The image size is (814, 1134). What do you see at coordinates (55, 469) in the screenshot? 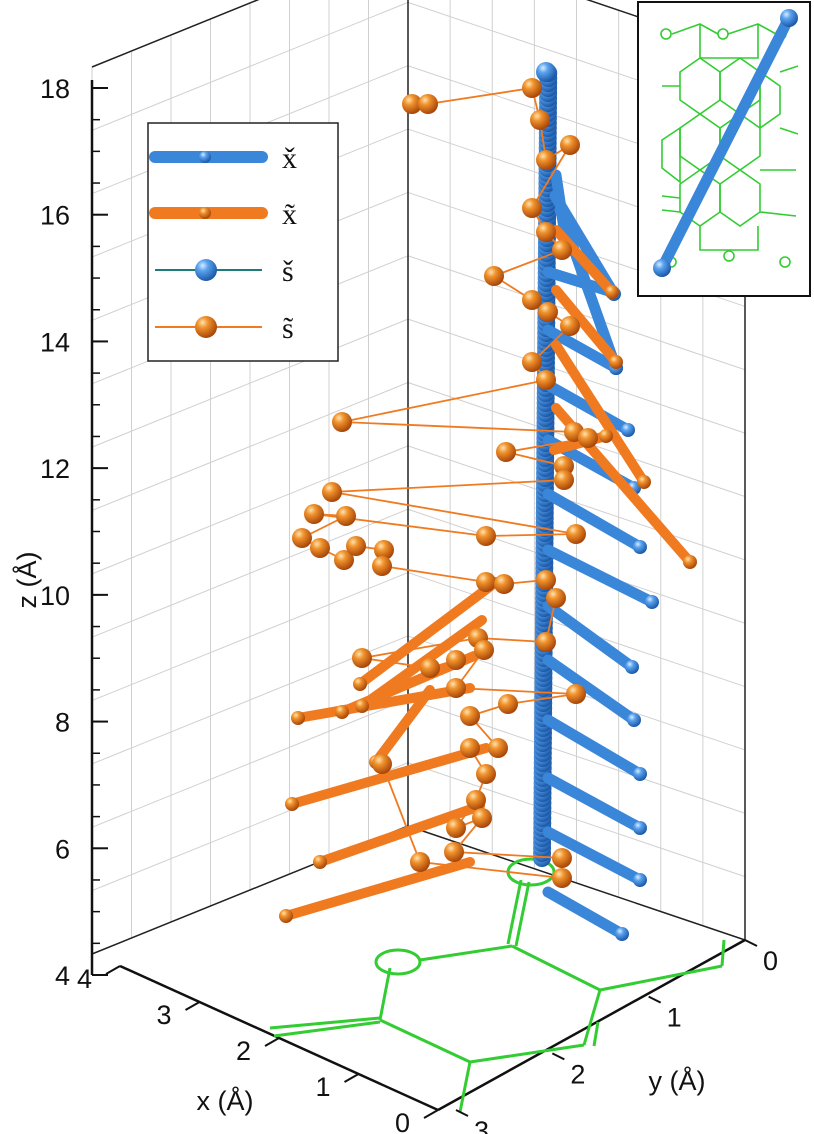
I see `z-tick-label: 12` at bounding box center [55, 469].